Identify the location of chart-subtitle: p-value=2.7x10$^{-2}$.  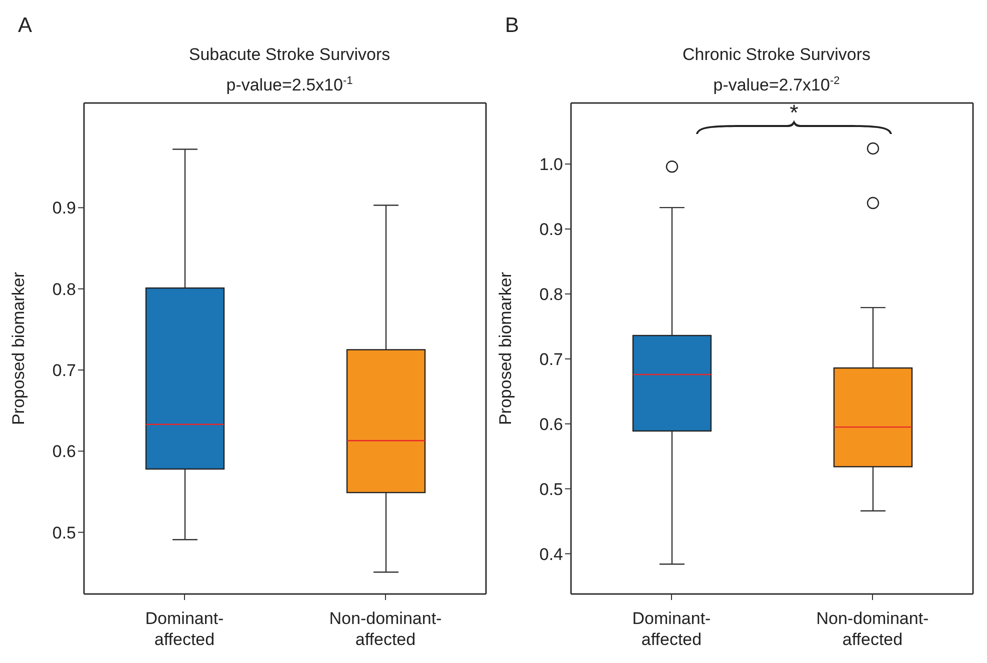
(776, 85).